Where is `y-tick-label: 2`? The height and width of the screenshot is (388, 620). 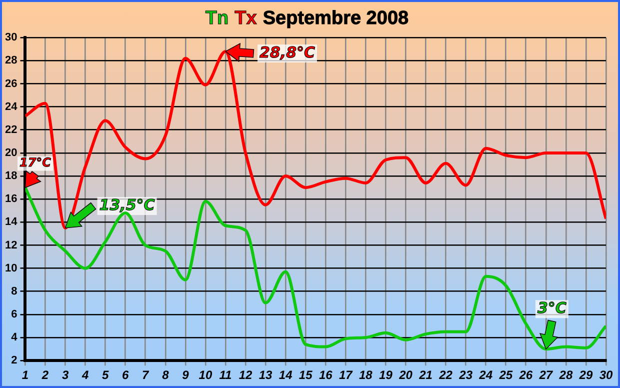 y-tick-label: 2 is located at coordinates (14, 360).